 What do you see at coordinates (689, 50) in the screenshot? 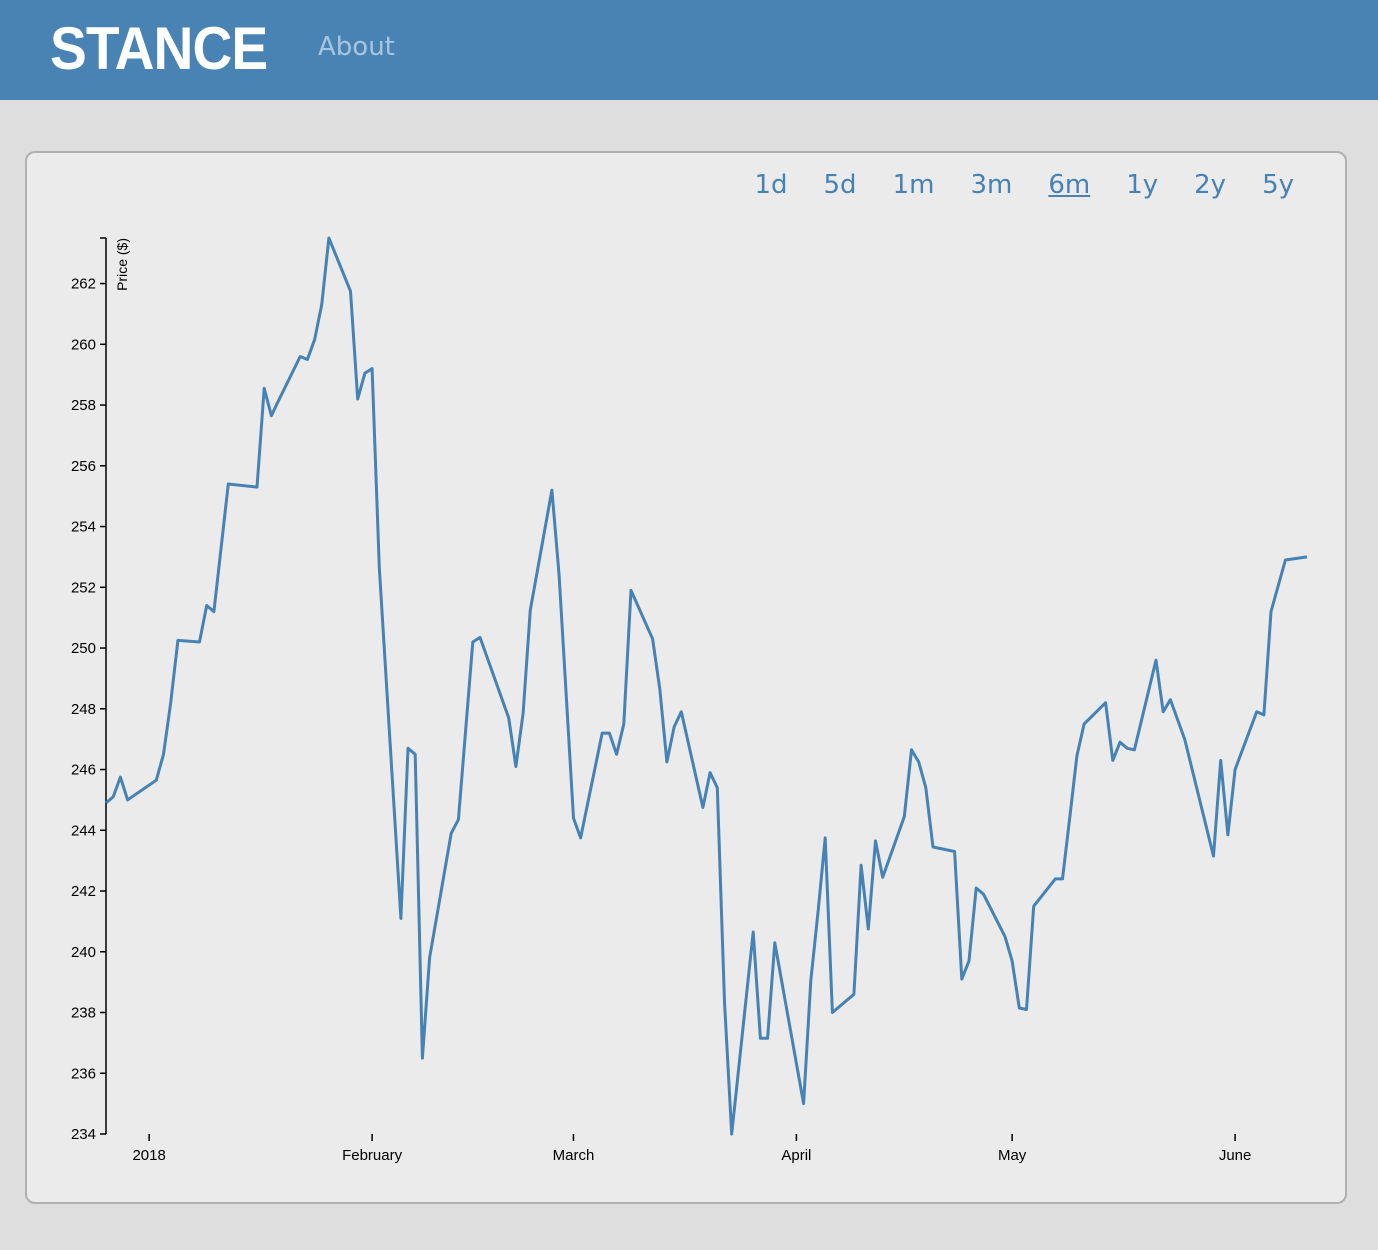
I see `top-bar: STANCE About` at bounding box center [689, 50].